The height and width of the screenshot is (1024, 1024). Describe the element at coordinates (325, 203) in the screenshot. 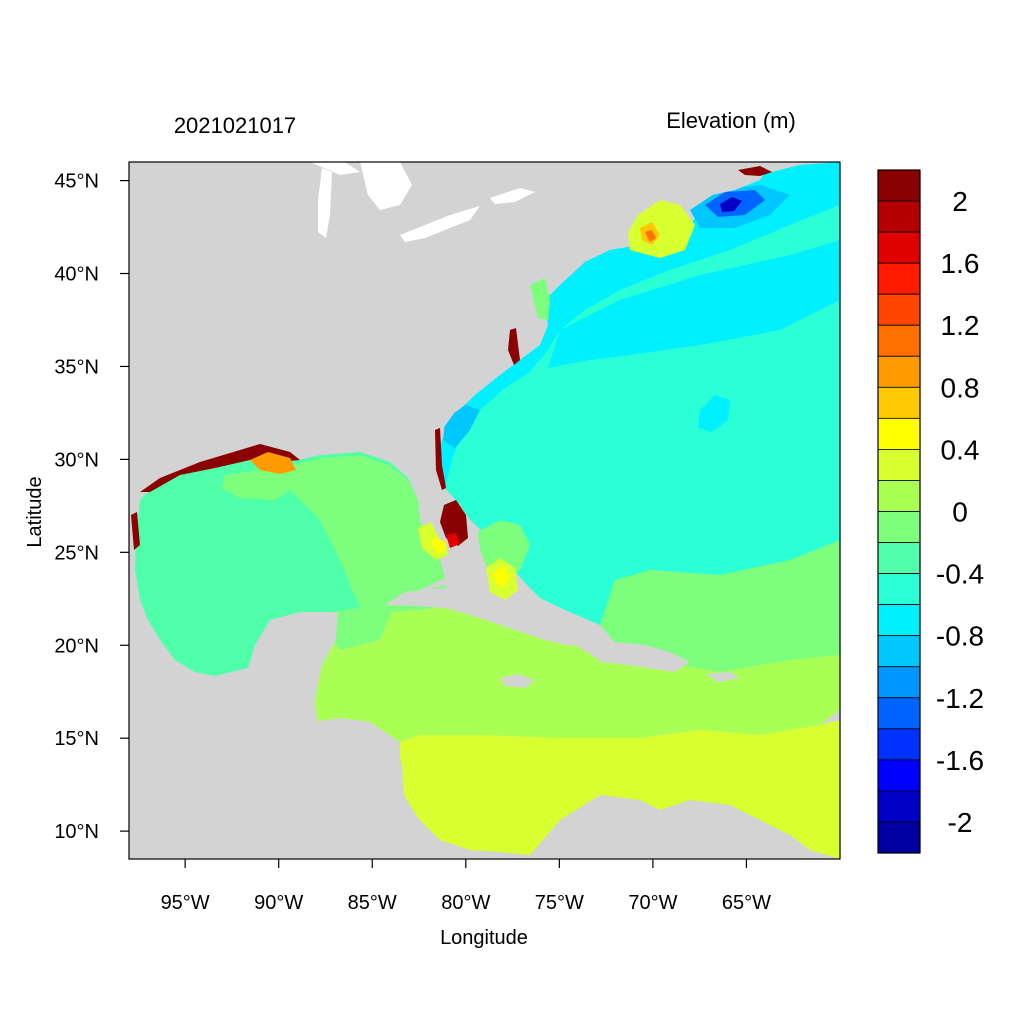

I see `lake-michigan` at that location.